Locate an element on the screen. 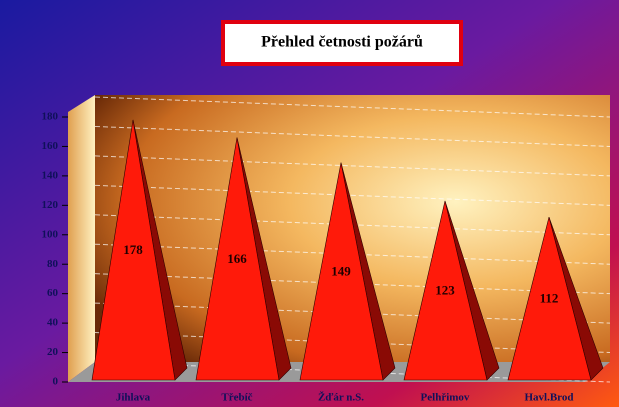  x-tick-label: Žďár n.S. is located at coordinates (341, 398).